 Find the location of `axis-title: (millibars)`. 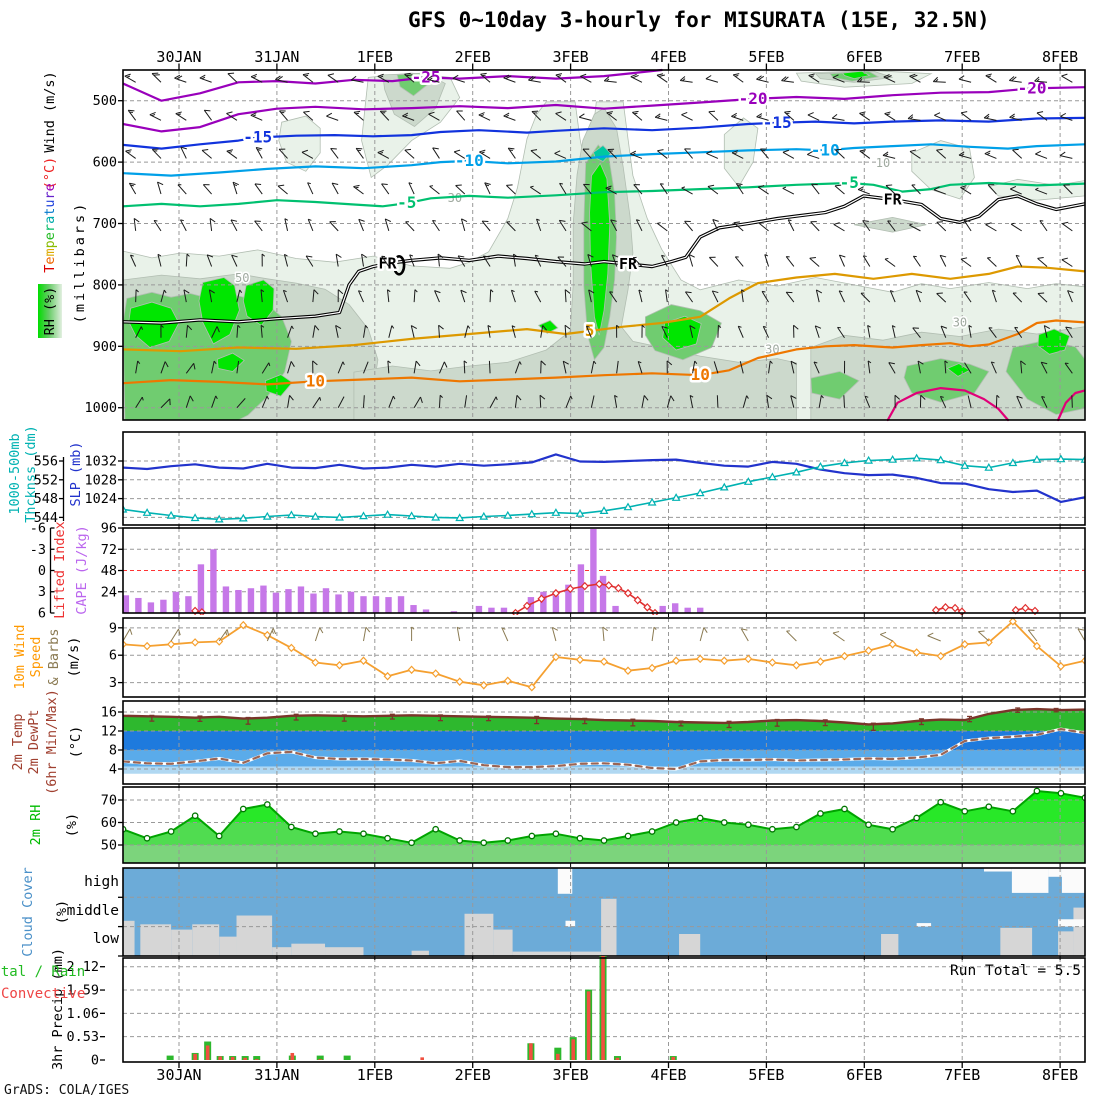

axis-title: (millibars) is located at coordinates (80, 262).